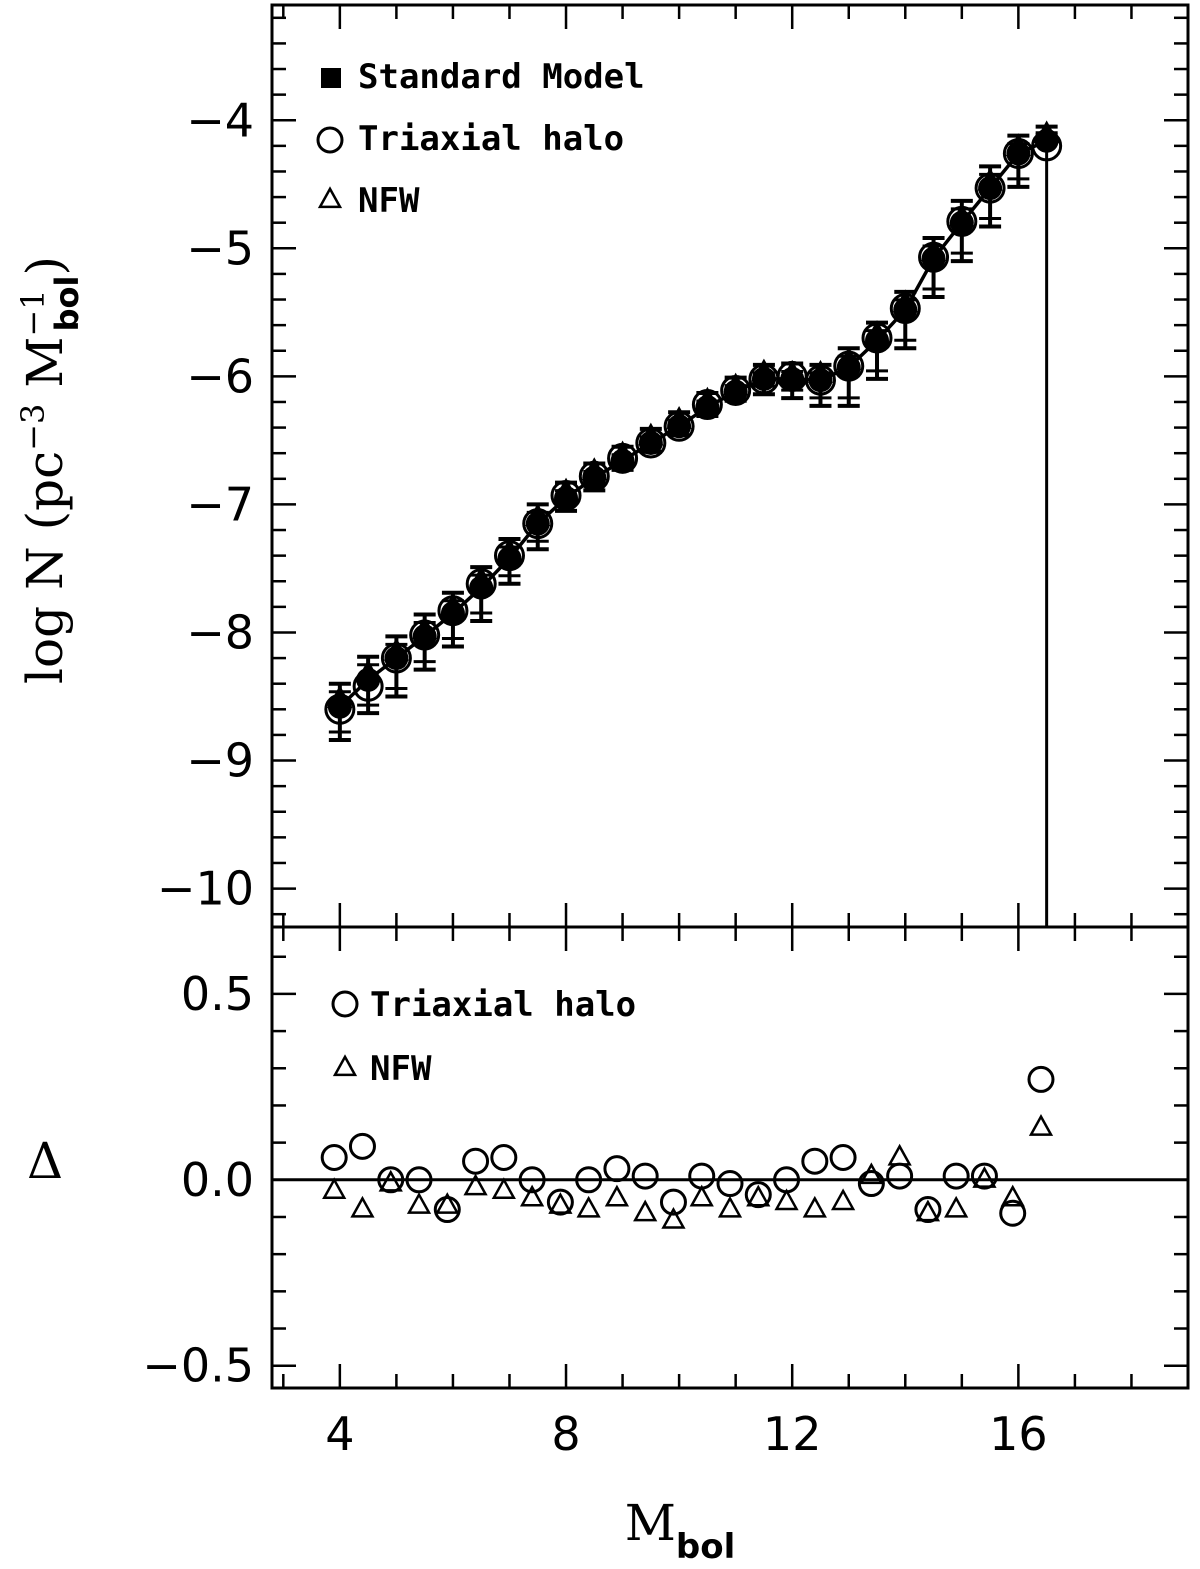  Describe the element at coordinates (220, 504) in the screenshot. I see `y-tick-label: −7` at that location.